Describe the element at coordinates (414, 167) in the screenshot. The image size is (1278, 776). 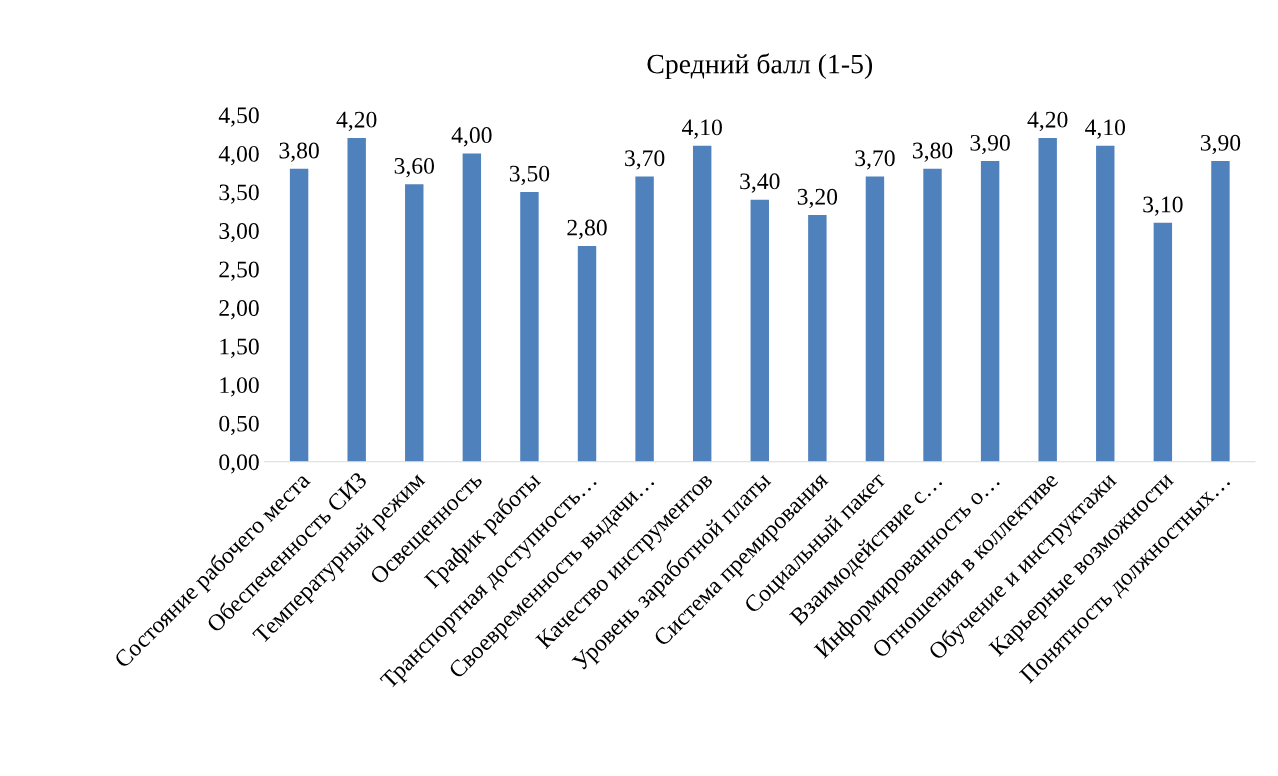
I see `data-label: 3,60` at that location.